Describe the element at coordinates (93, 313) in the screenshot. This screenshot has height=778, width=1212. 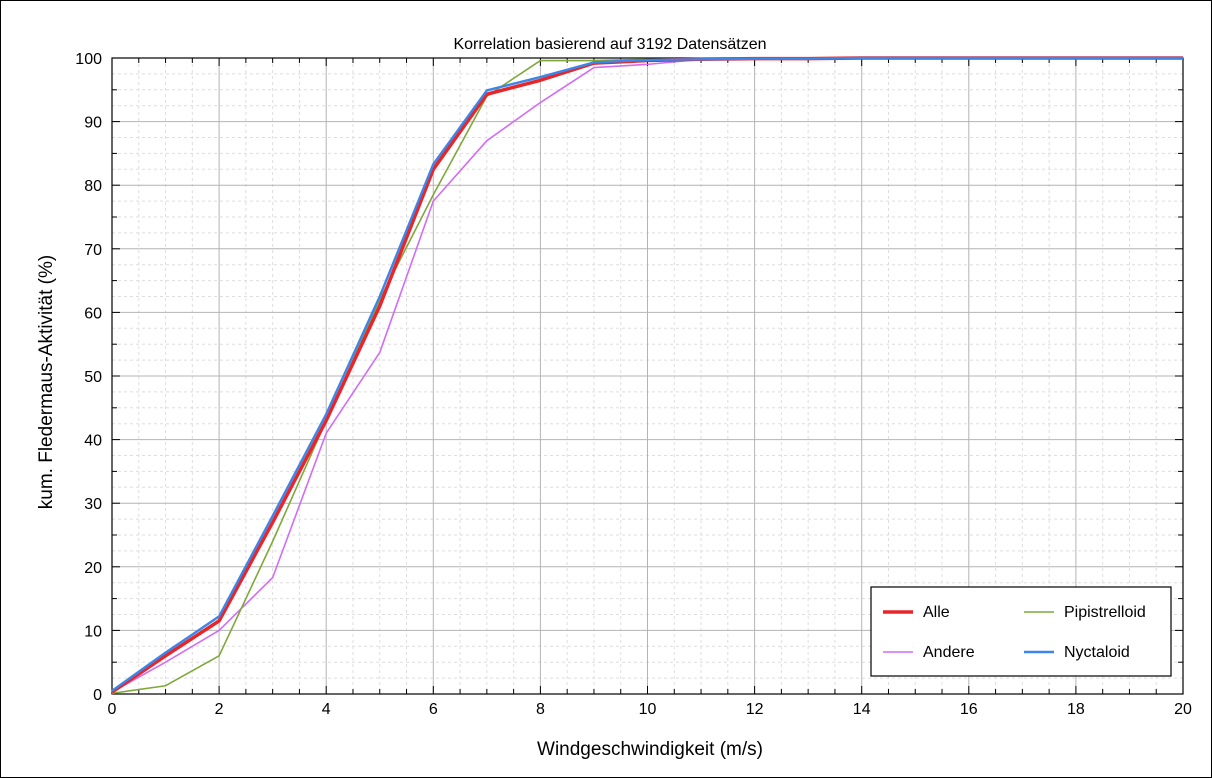
I see `y-tick-label: 60` at that location.